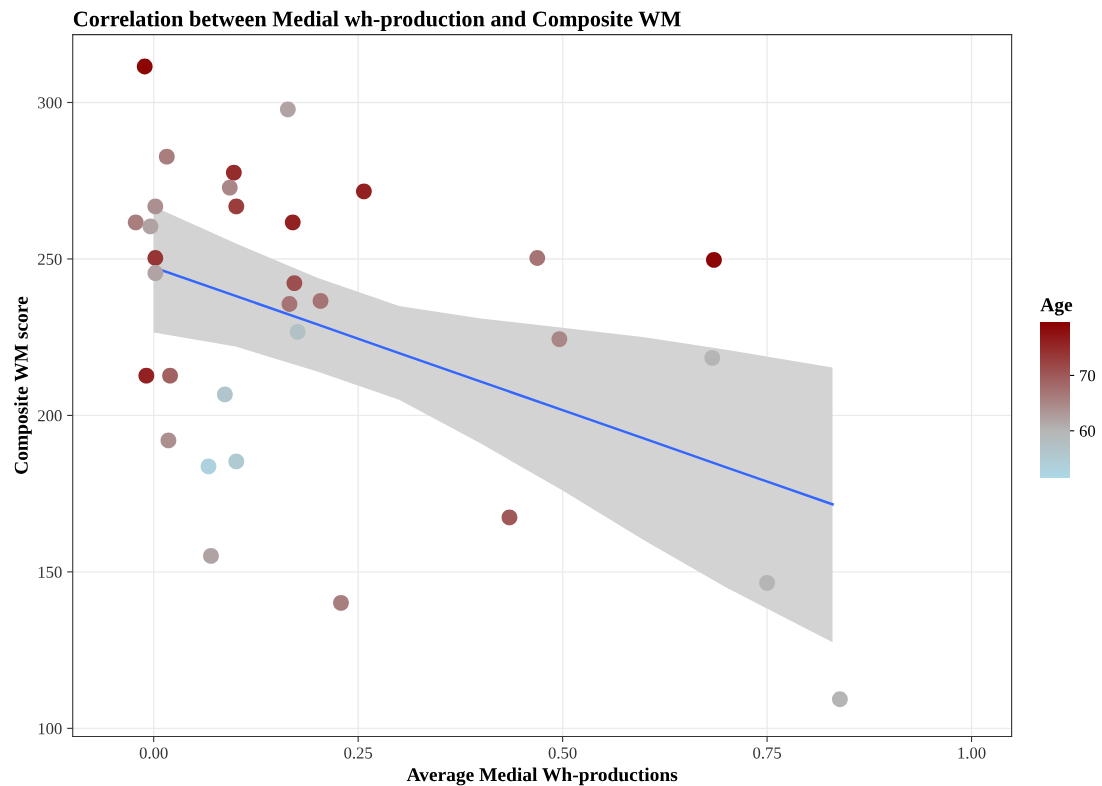 The height and width of the screenshot is (786, 1102). What do you see at coordinates (50, 259) in the screenshot?
I see `y-tick-label: 250` at bounding box center [50, 259].